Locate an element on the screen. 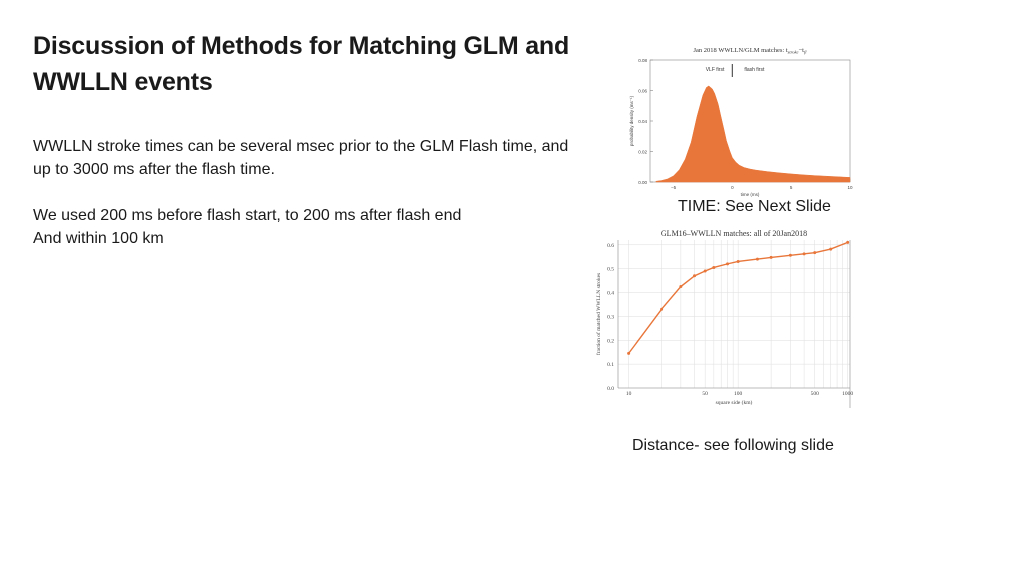  y-tick-label: 0.06 is located at coordinates (642, 91).